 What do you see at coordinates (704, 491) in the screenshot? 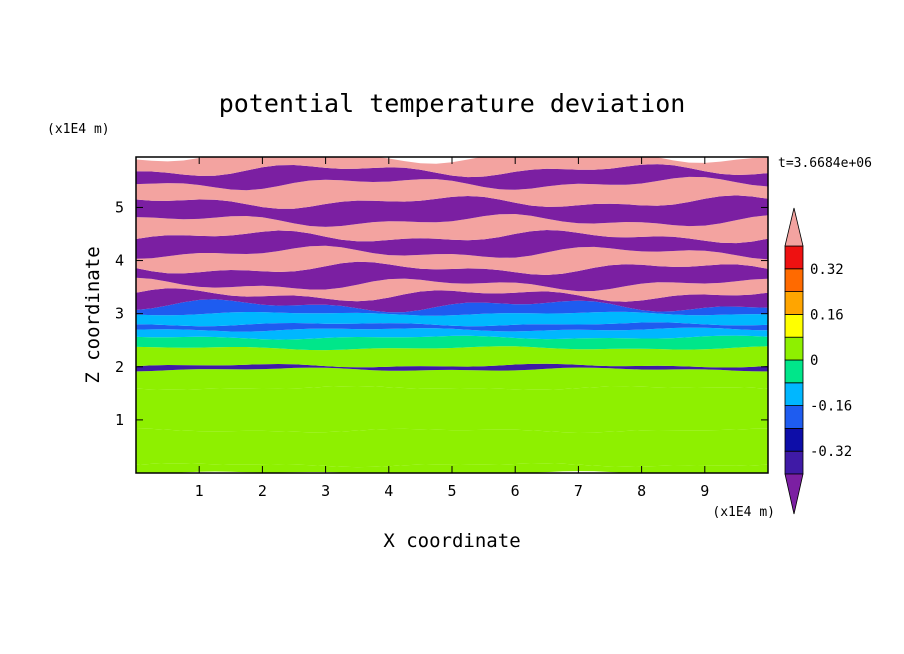
I see `x-tick-label: 9` at bounding box center [704, 491].